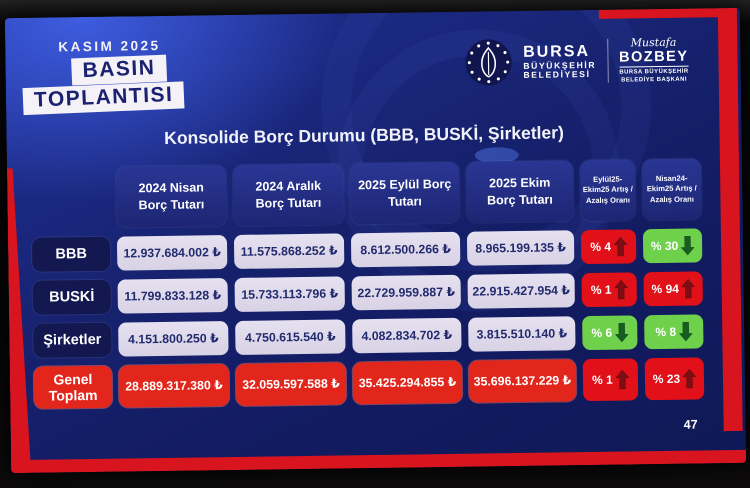 The height and width of the screenshot is (488, 750). Describe the element at coordinates (404, 193) in the screenshot. I see `column-header-2025-eylul: 2025 Eylül Borç Tutarı` at that location.